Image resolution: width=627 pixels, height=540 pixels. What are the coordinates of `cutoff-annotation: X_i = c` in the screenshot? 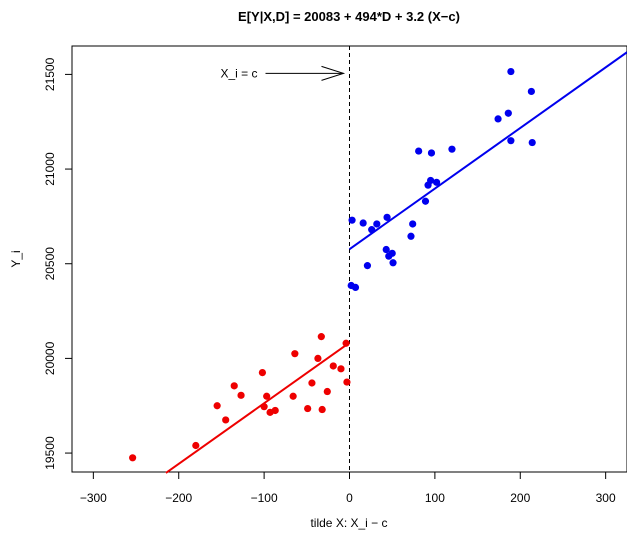 It's located at (283, 73).